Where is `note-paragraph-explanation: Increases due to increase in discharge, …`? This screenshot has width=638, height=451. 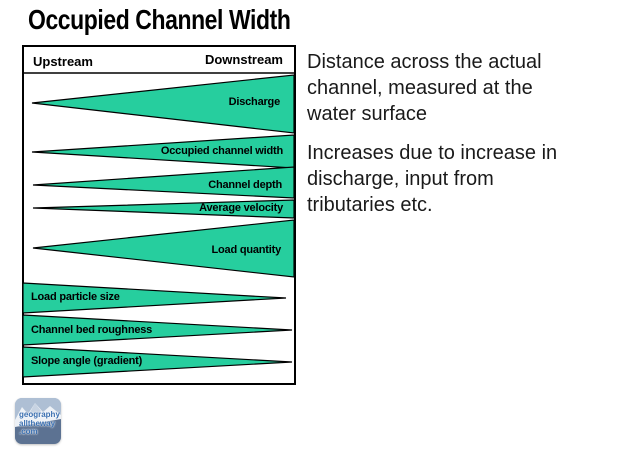
note-paragraph-explanation: Increases due to increase in discharge, … is located at coordinates (457, 179).